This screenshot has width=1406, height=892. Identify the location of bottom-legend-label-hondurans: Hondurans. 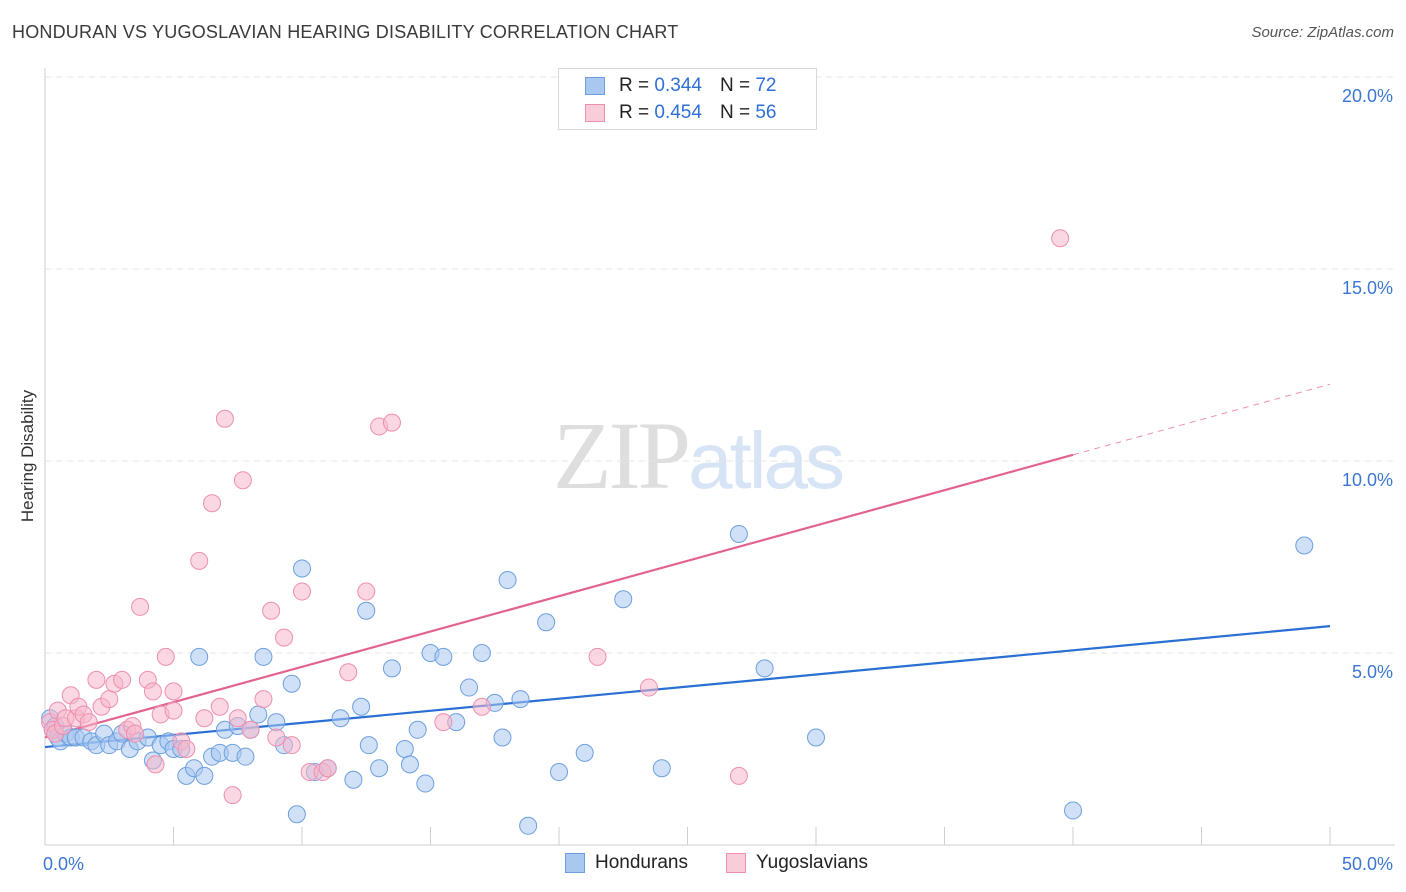
(641, 862).